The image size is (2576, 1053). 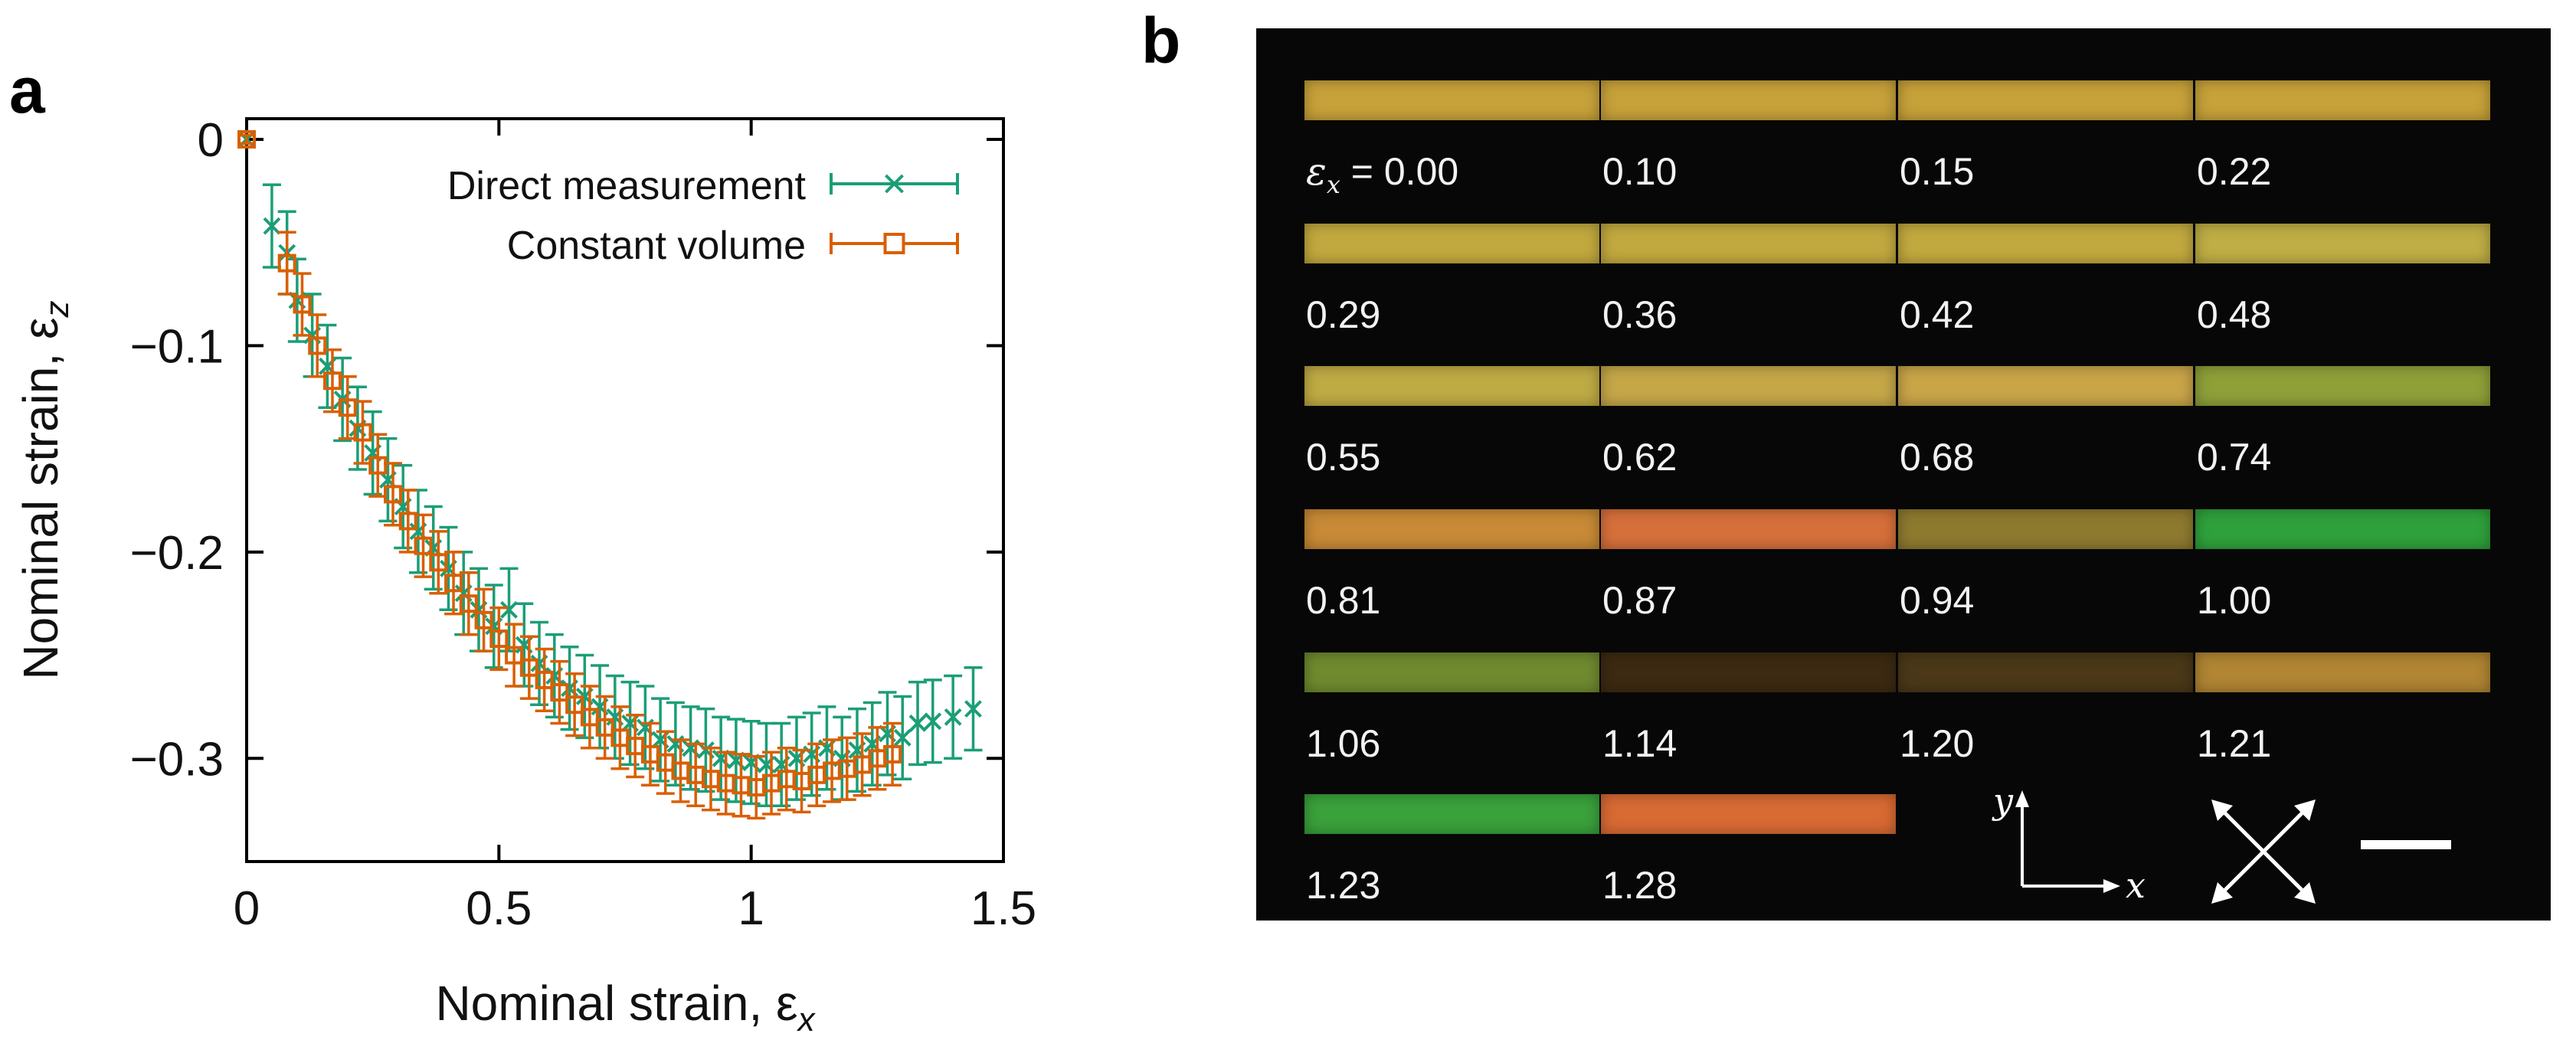 I want to click on strip-cell: 0.48, so click(x=2342, y=285).